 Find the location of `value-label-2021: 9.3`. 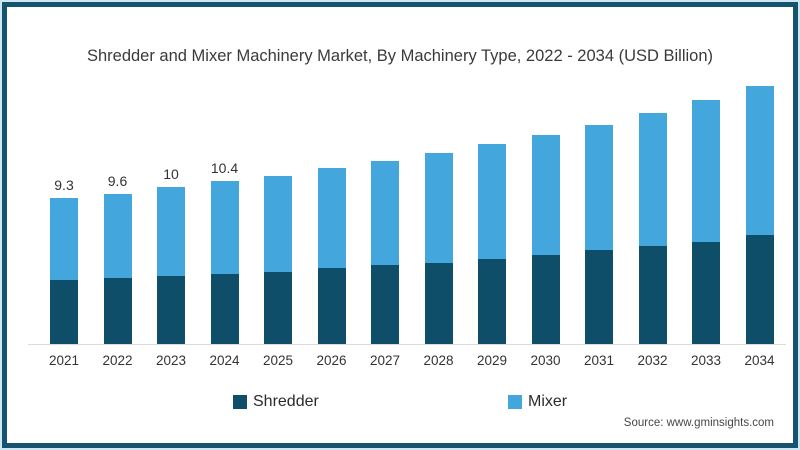

value-label-2021: 9.3 is located at coordinates (64, 185).